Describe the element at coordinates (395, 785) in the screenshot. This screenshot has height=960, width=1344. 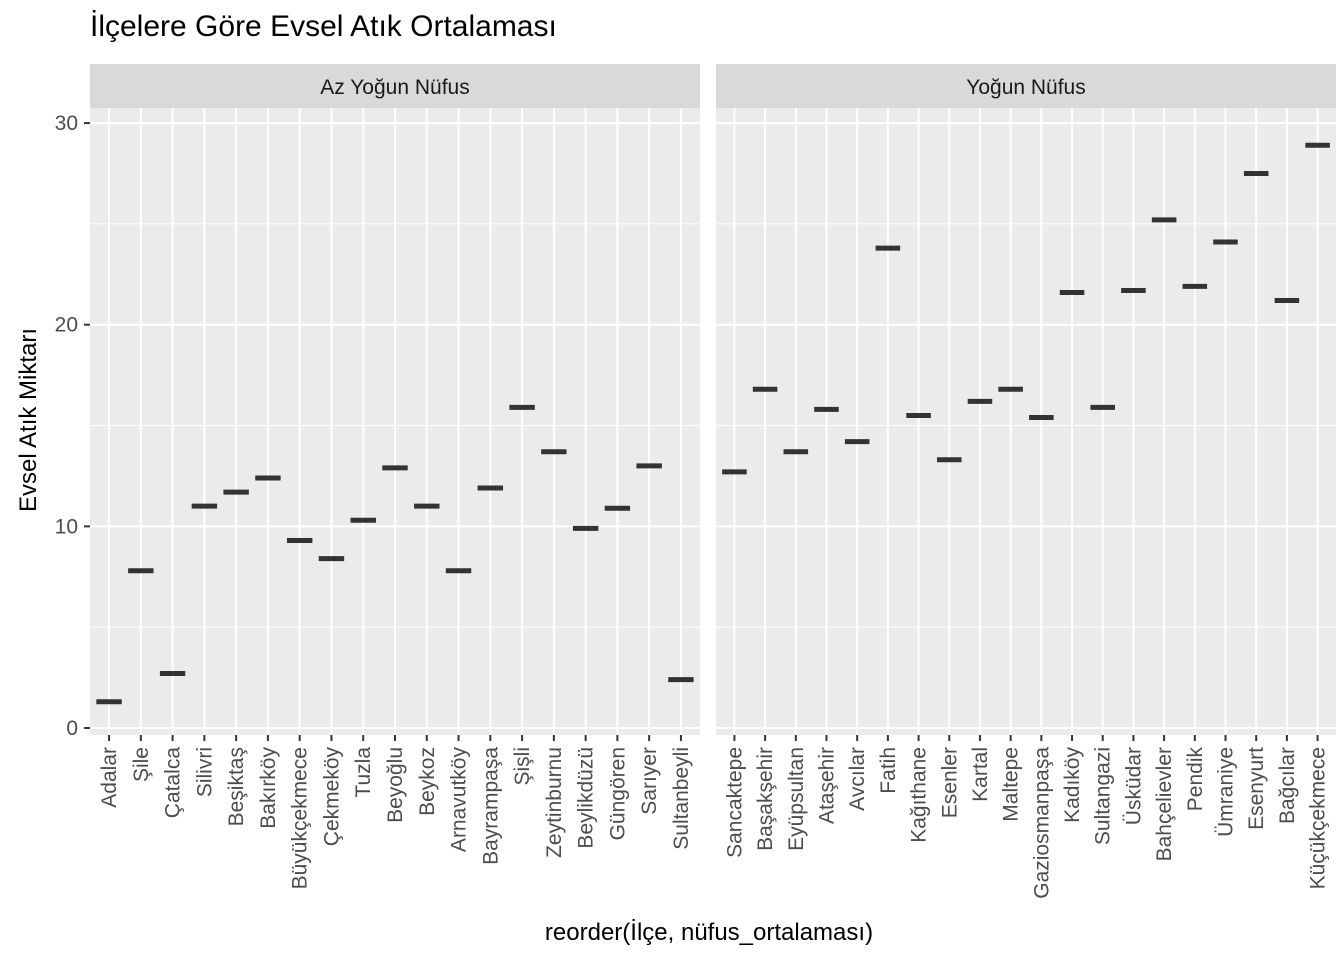
I see `x-tick-label: Beyoğlu` at that location.